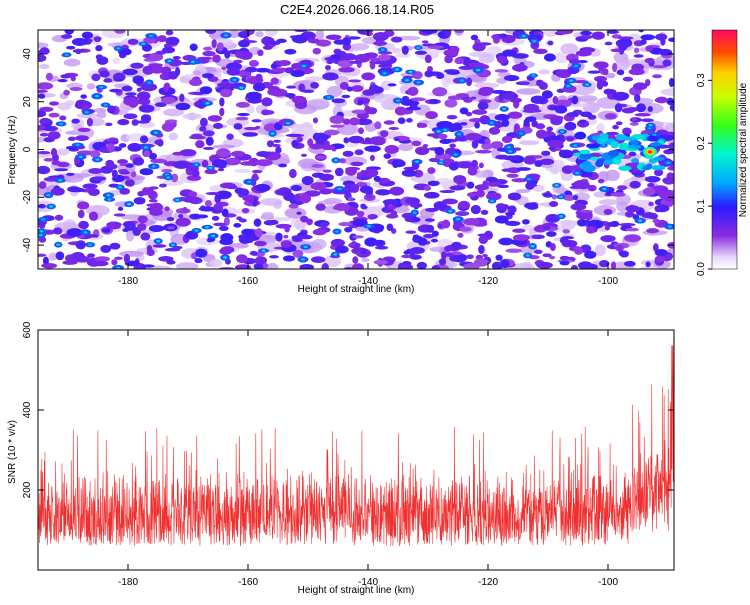 The width and height of the screenshot is (750, 605). Describe the element at coordinates (701, 80) in the screenshot. I see `colorbar-tick-label: 0.3` at that location.